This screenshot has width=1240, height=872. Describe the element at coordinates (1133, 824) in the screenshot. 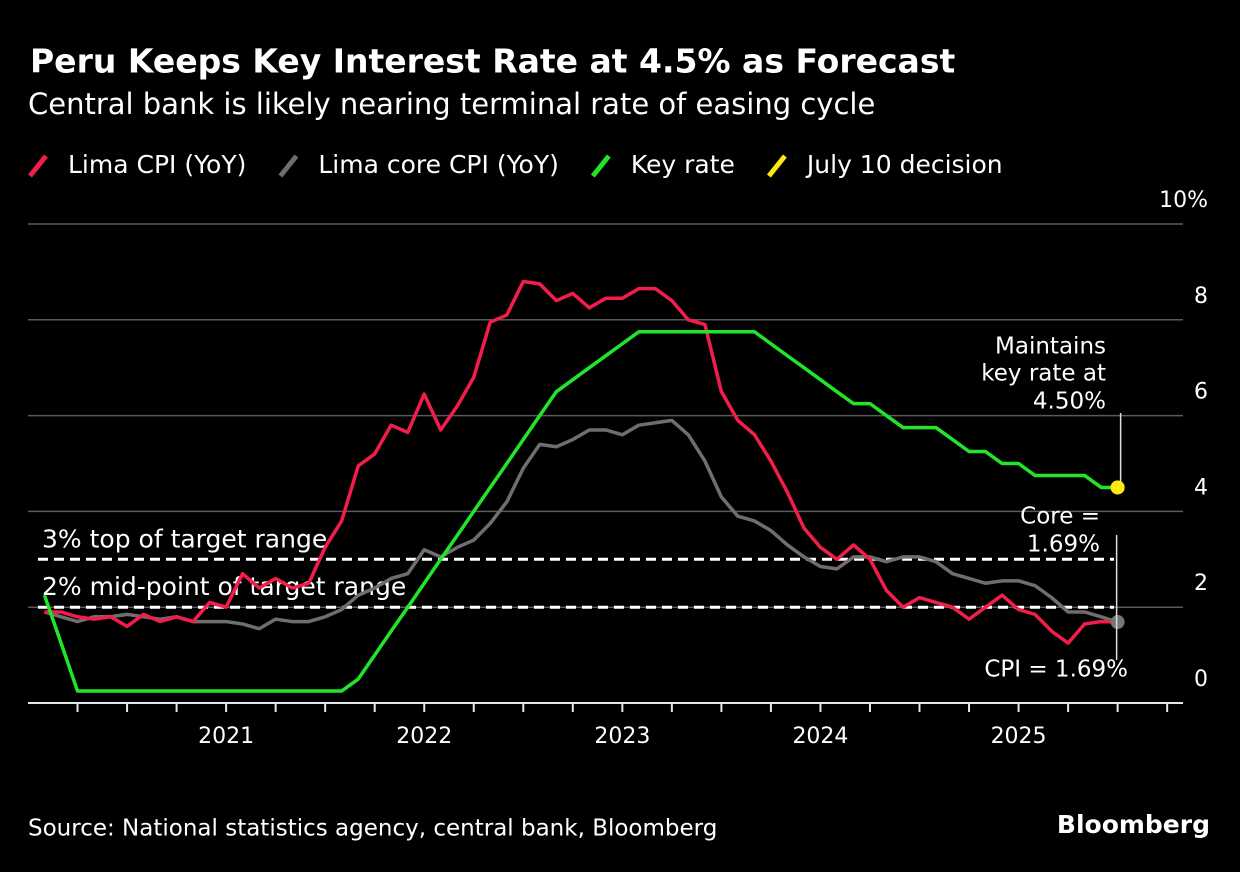

I see `brand: Bloomberg` at that location.